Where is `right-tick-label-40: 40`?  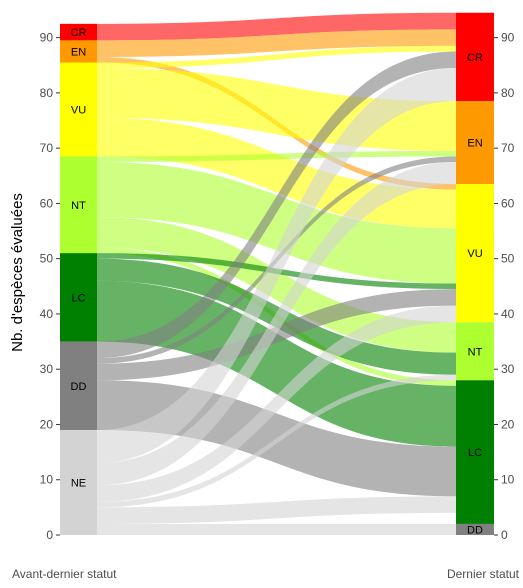 right-tick-label-40: 40 is located at coordinates (508, 314).